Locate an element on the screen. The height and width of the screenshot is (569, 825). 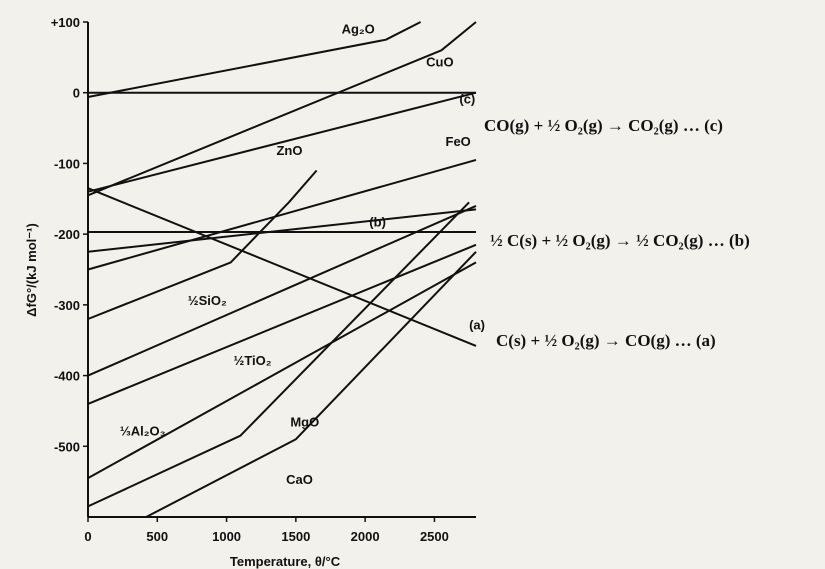
series-label-tio: ½TiO₂ is located at coordinates (253, 360).